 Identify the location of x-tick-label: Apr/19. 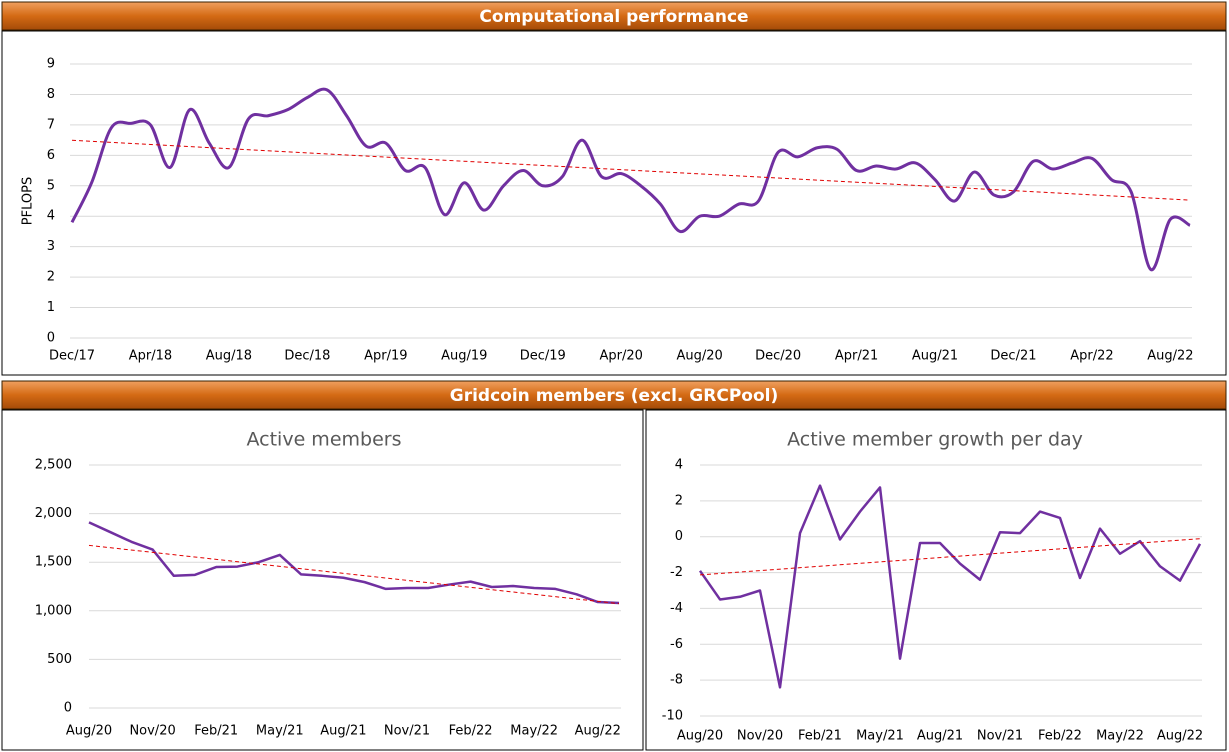
(385, 356).